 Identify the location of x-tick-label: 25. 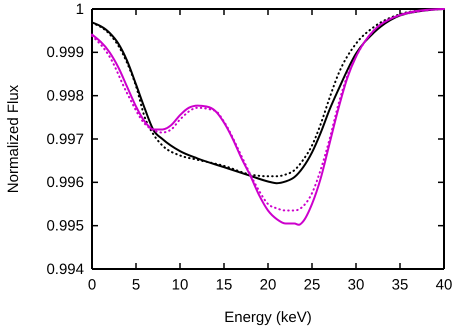
(312, 285).